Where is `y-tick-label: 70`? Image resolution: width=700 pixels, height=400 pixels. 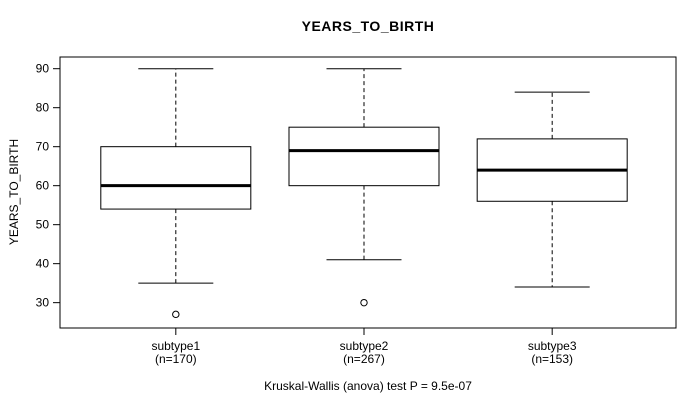
y-tick-label: 70 is located at coordinates (43, 147).